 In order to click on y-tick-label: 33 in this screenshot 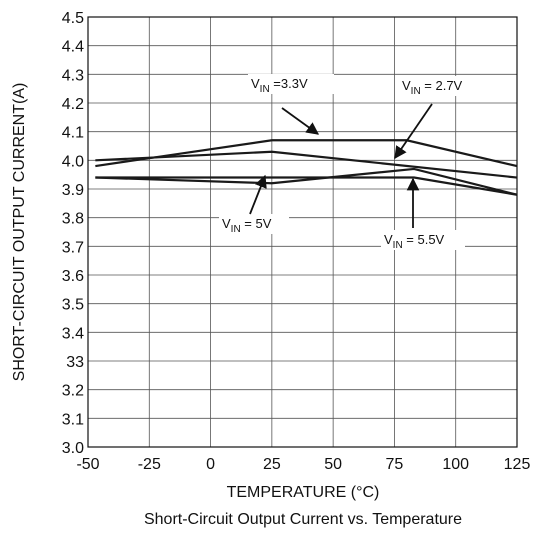, I will do `click(75, 362)`.